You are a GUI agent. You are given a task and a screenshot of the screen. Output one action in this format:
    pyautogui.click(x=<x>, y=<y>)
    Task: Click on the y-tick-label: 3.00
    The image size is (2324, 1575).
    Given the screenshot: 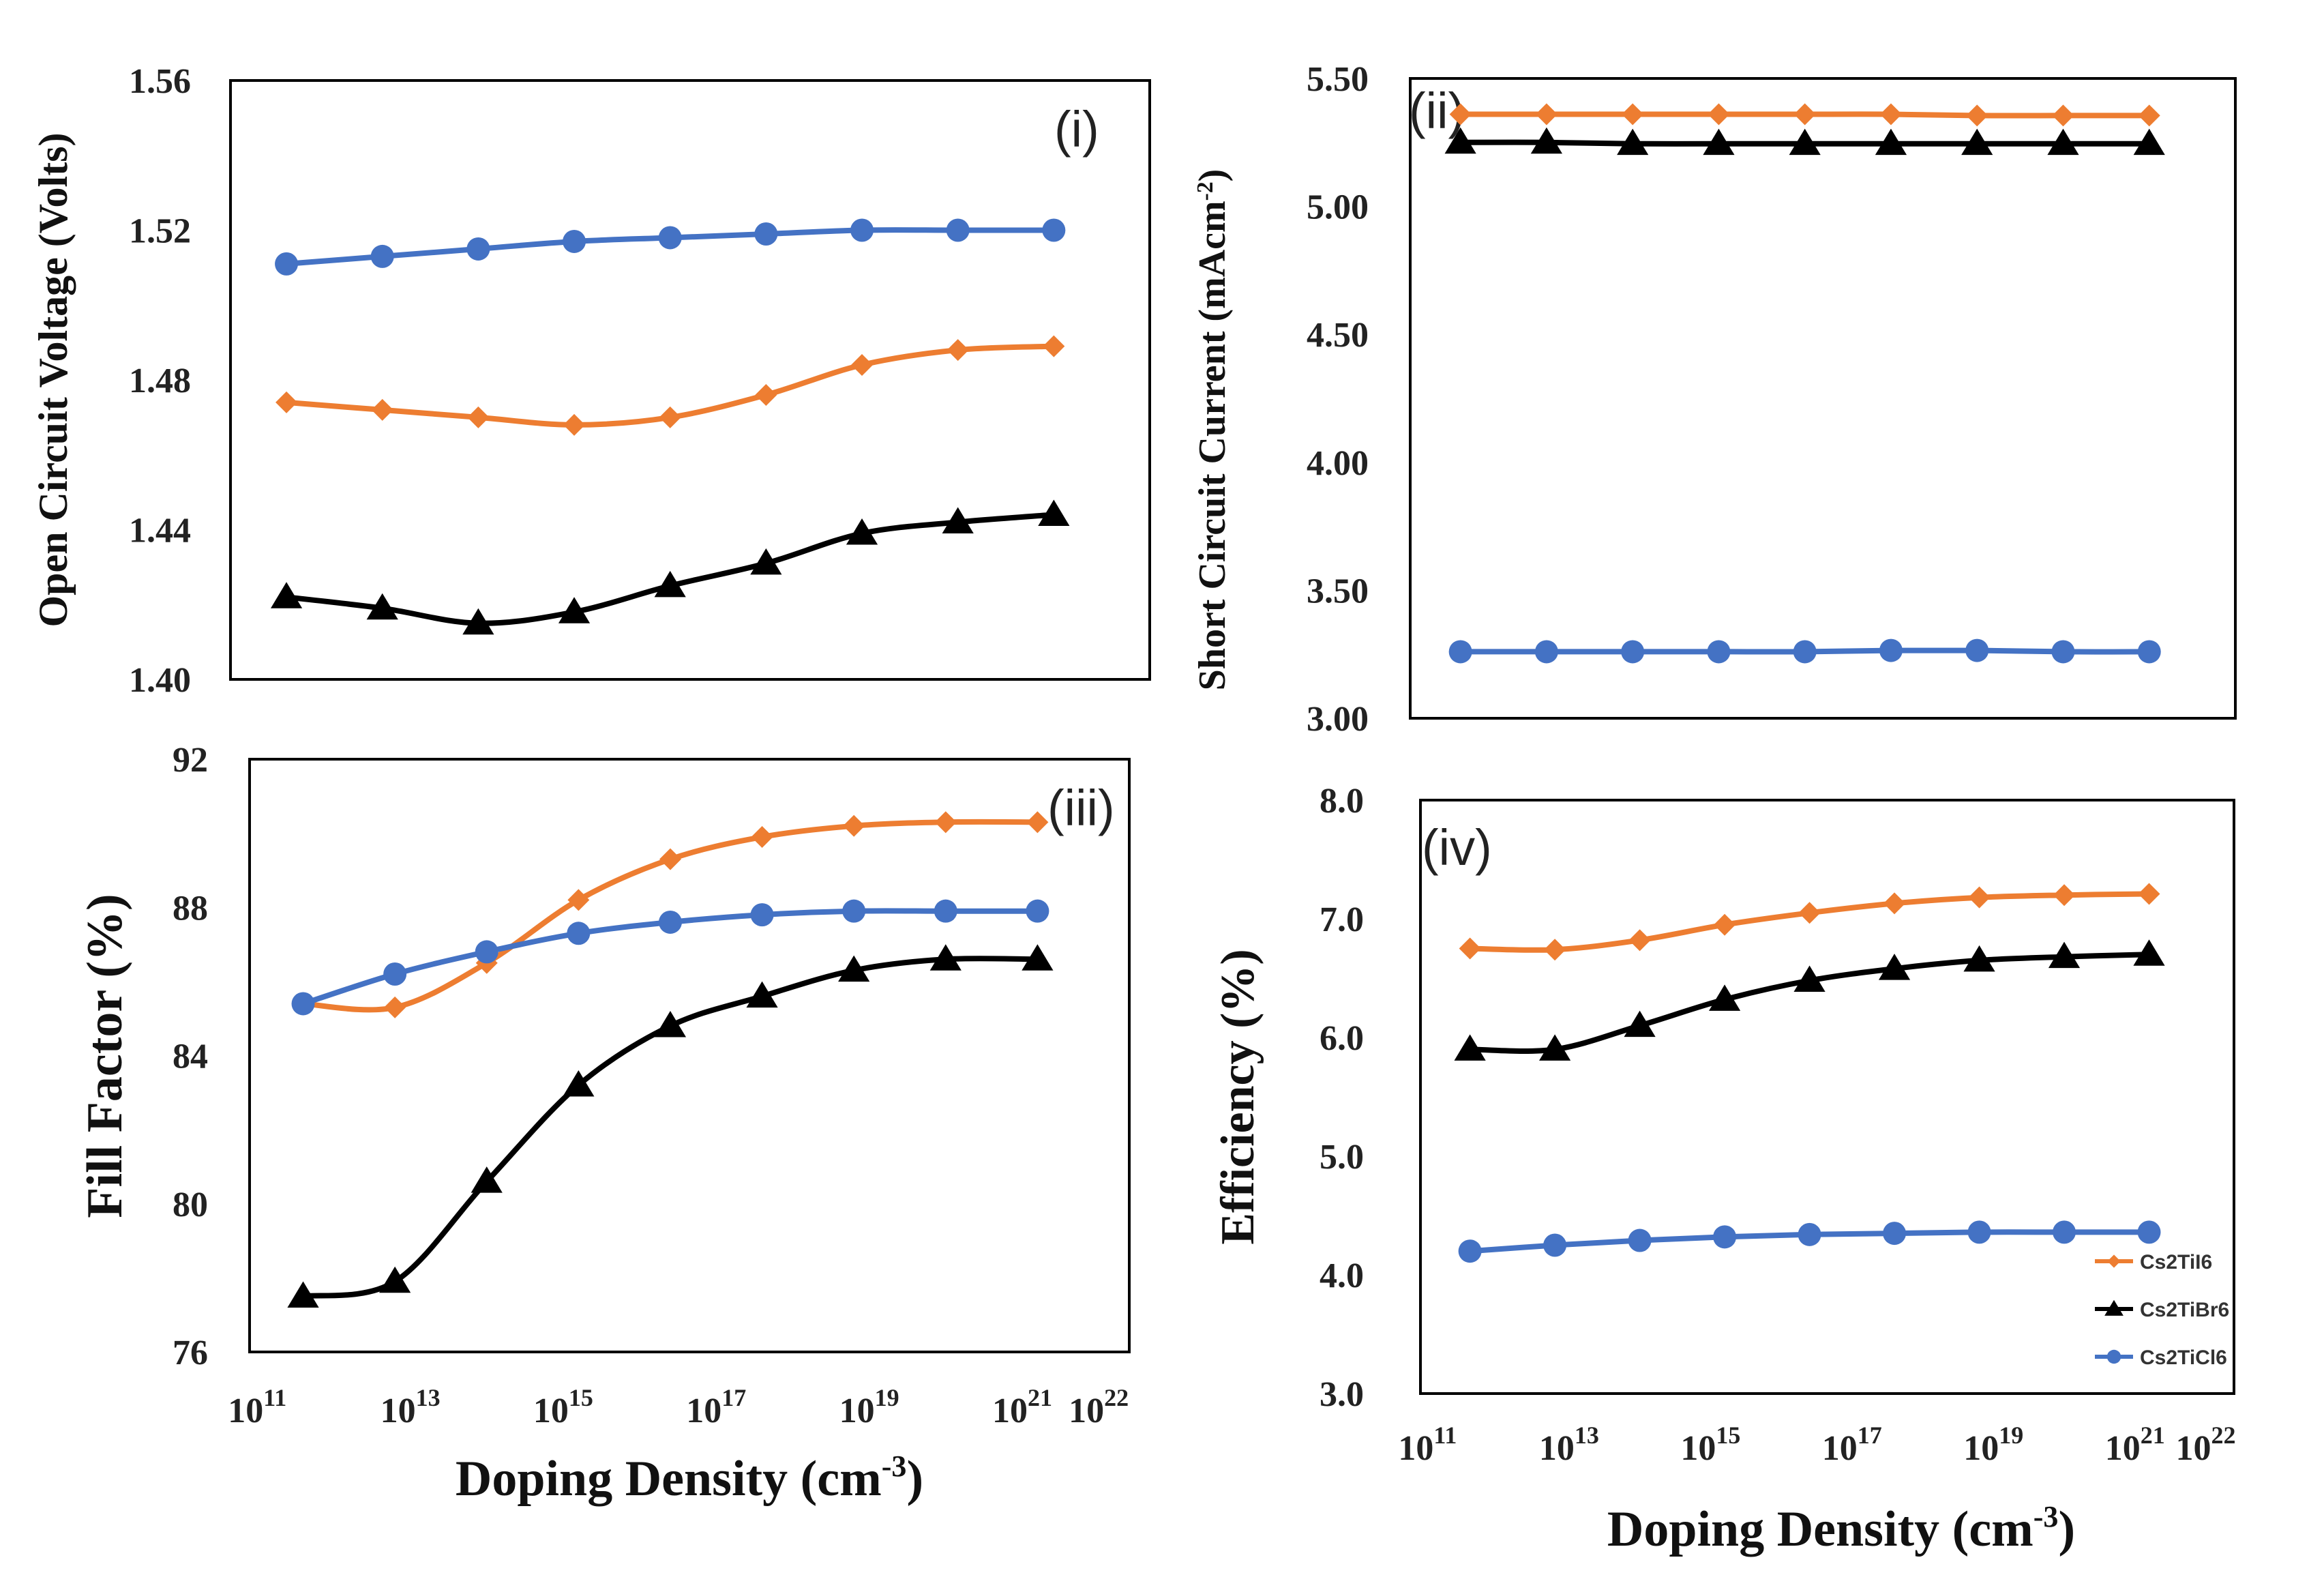 What is the action you would take?
    pyautogui.click(x=1338, y=719)
    